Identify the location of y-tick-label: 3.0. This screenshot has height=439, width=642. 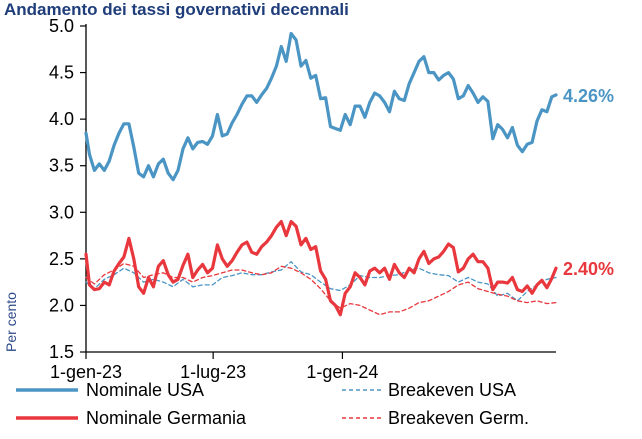
(61, 212).